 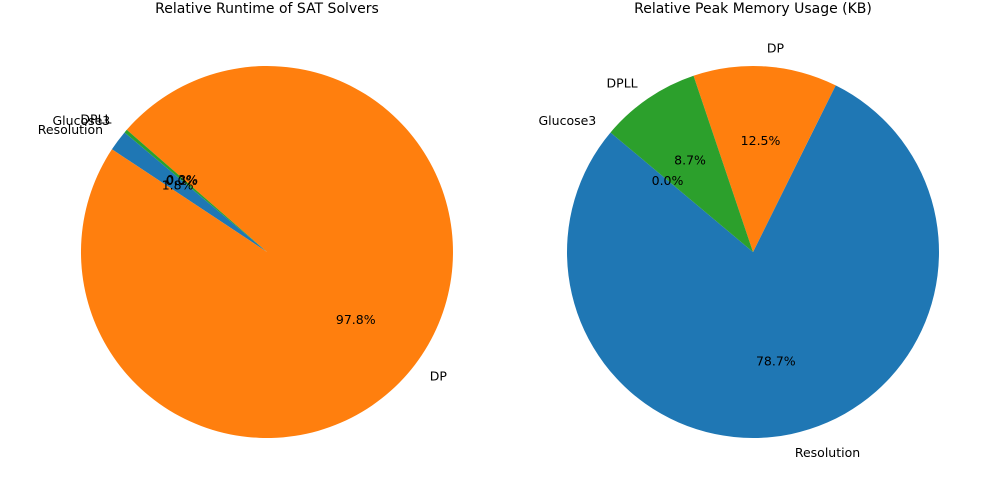 What do you see at coordinates (70, 129) in the screenshot?
I see `runtime-label-resolution: Resolution` at bounding box center [70, 129].